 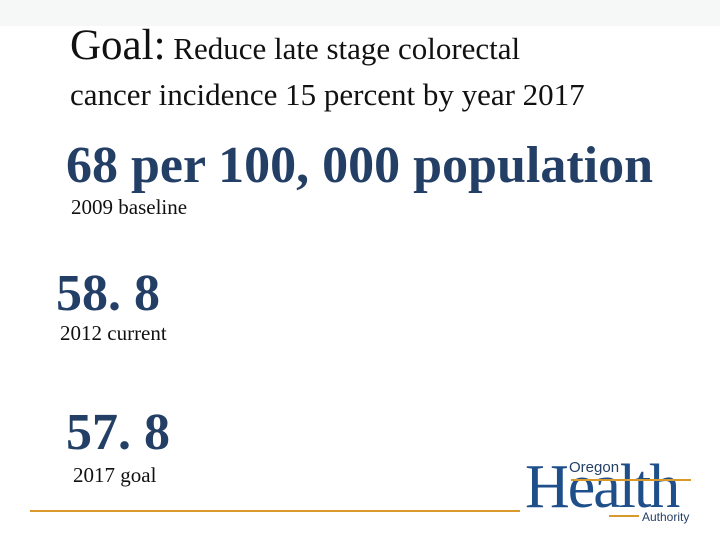 I want to click on footer-rule, so click(x=275, y=511).